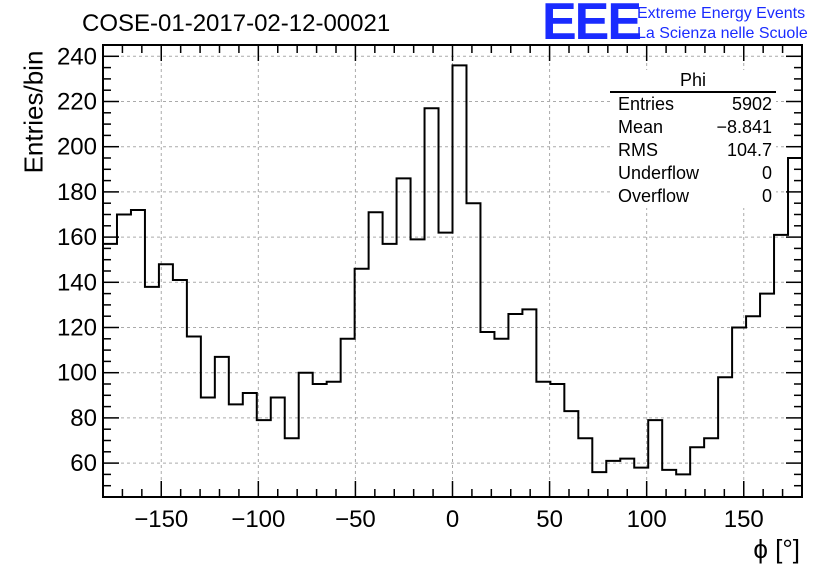  I want to click on y-tick-label: 200, so click(77, 147).